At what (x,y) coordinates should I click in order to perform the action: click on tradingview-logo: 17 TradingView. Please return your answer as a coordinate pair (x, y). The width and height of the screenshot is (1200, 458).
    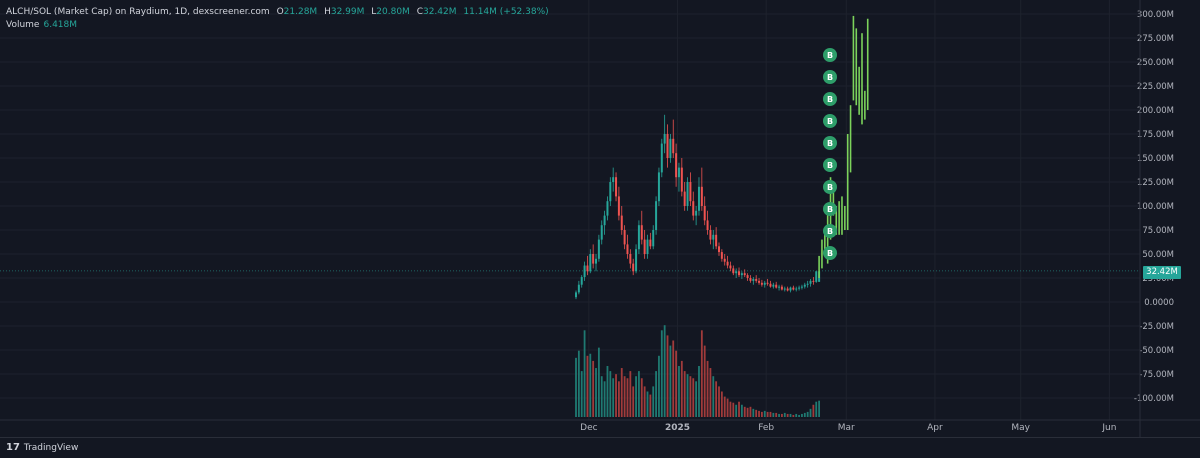
    Looking at the image, I should click on (42, 447).